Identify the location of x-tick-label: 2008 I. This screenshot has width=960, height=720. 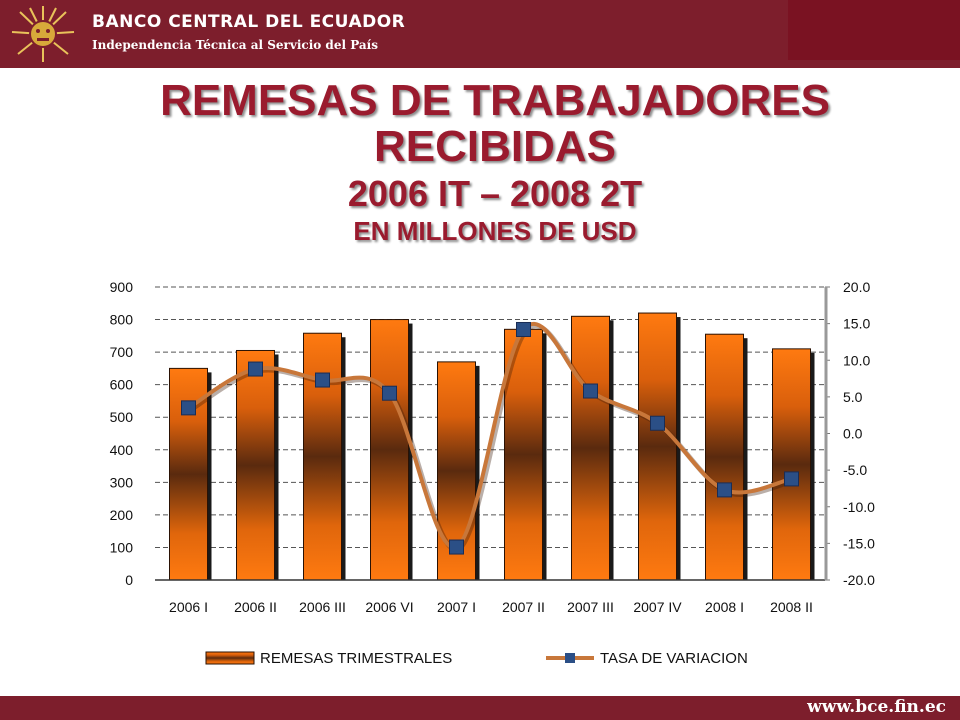
(724, 607).